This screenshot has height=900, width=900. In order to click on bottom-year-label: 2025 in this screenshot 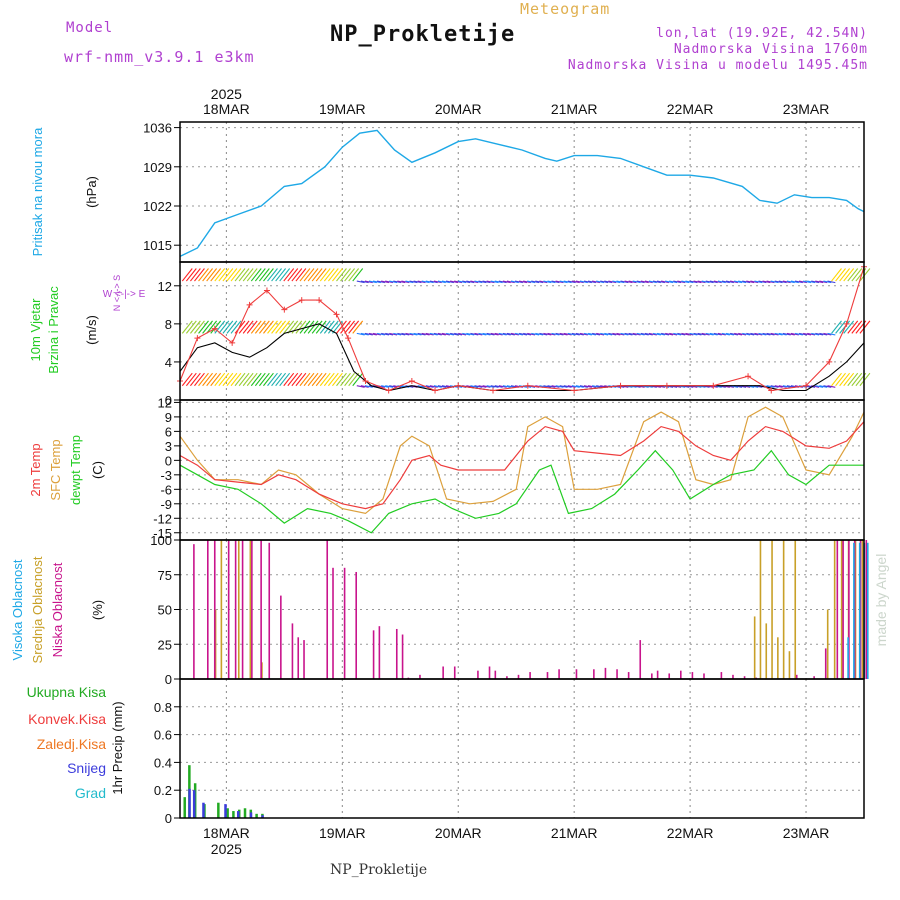, I will do `click(226, 849)`.